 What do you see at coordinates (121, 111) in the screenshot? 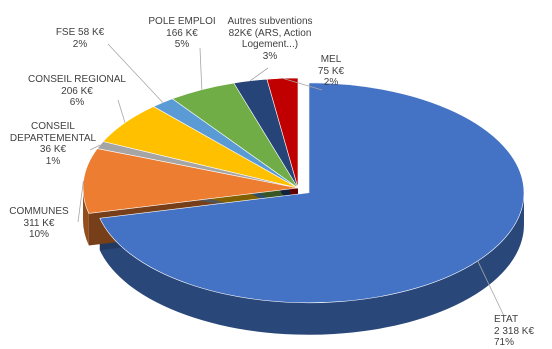
I see `leader-line-regional` at bounding box center [121, 111].